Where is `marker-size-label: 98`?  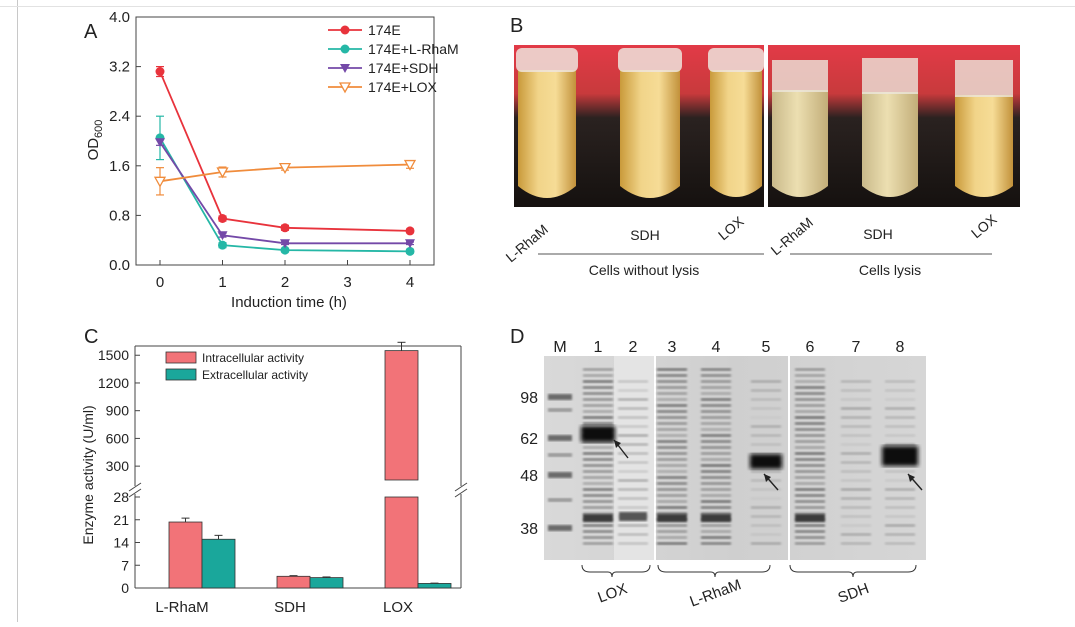 marker-size-label: 98 is located at coordinates (529, 398).